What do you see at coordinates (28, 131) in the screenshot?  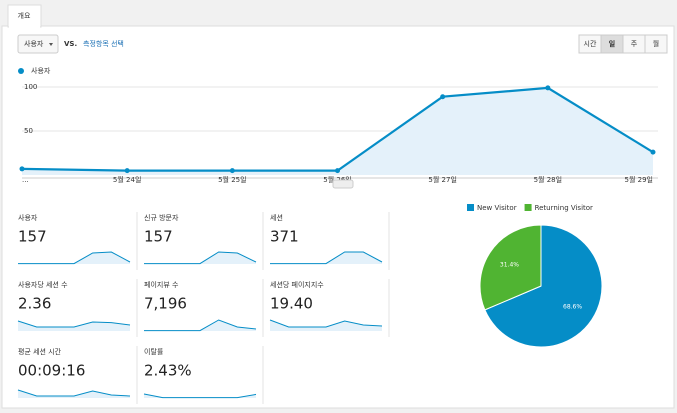 I see `y-tick-label: 50` at bounding box center [28, 131].